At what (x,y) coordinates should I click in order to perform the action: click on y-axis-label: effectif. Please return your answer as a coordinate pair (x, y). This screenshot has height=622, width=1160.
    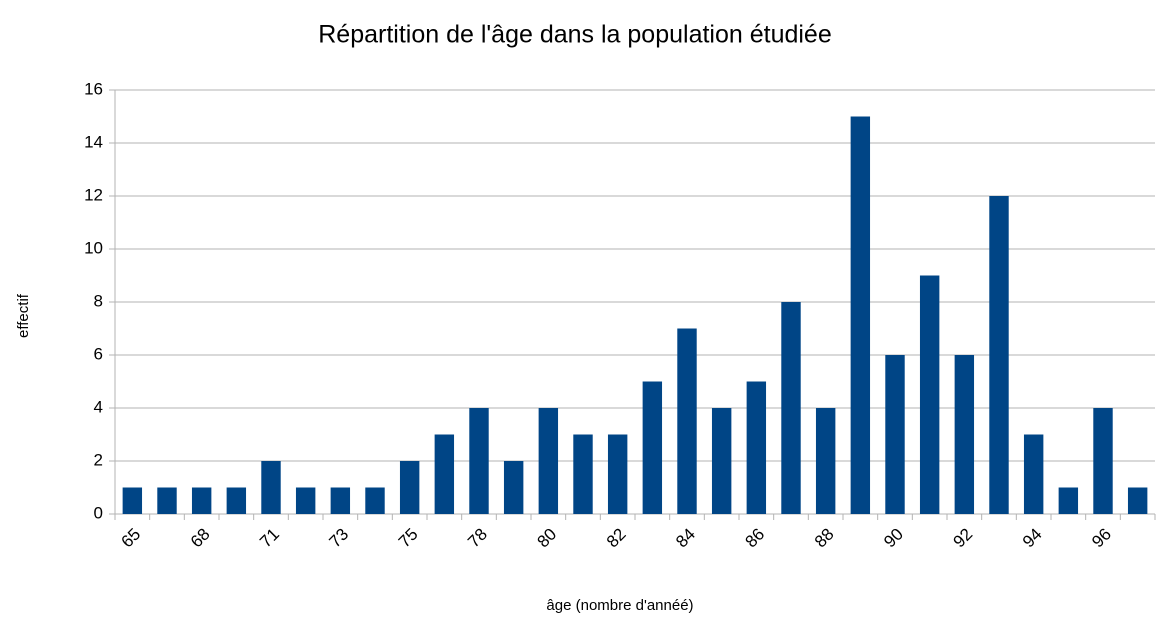
    Looking at the image, I should click on (23, 315).